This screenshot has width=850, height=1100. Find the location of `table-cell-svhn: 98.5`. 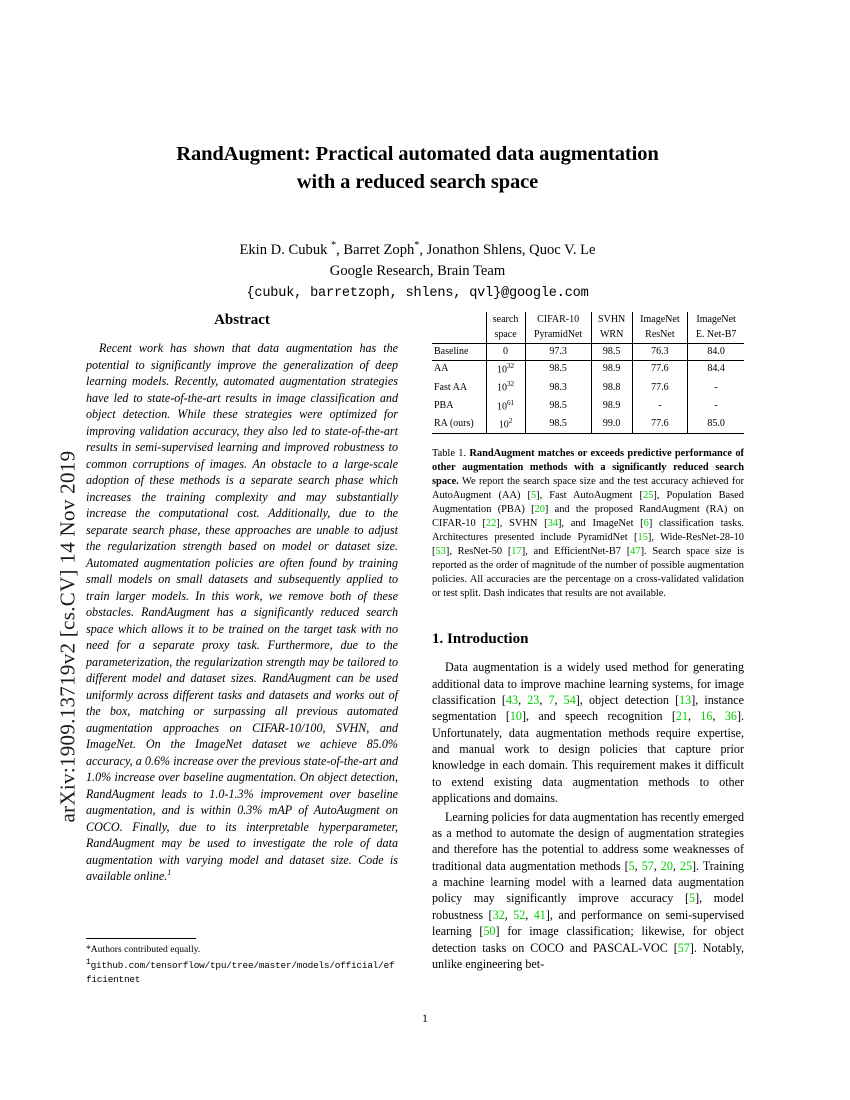

table-cell-svhn: 98.5 is located at coordinates (611, 352).